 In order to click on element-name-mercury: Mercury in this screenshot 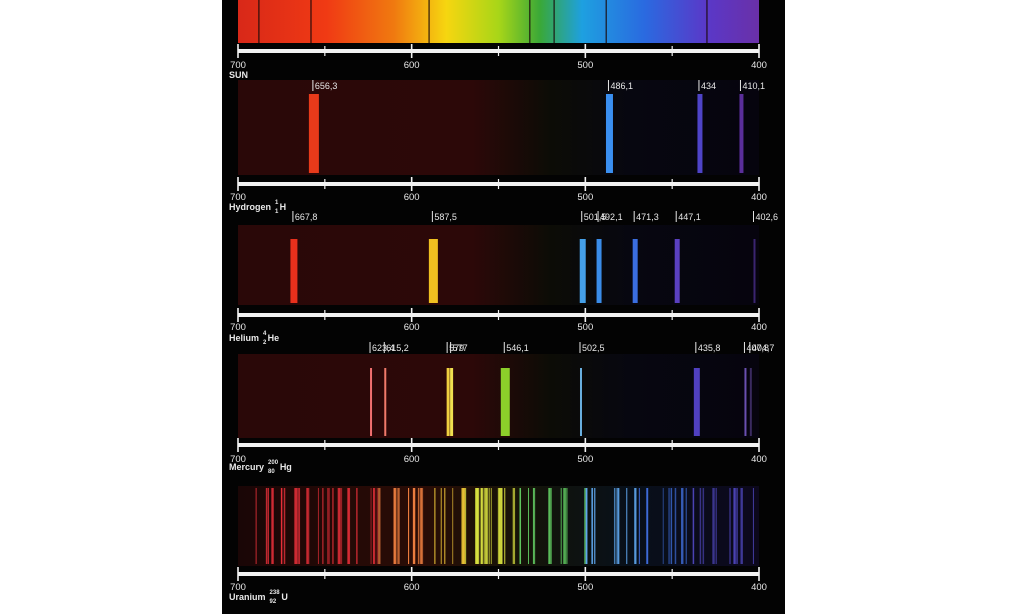, I will do `click(246, 467)`.